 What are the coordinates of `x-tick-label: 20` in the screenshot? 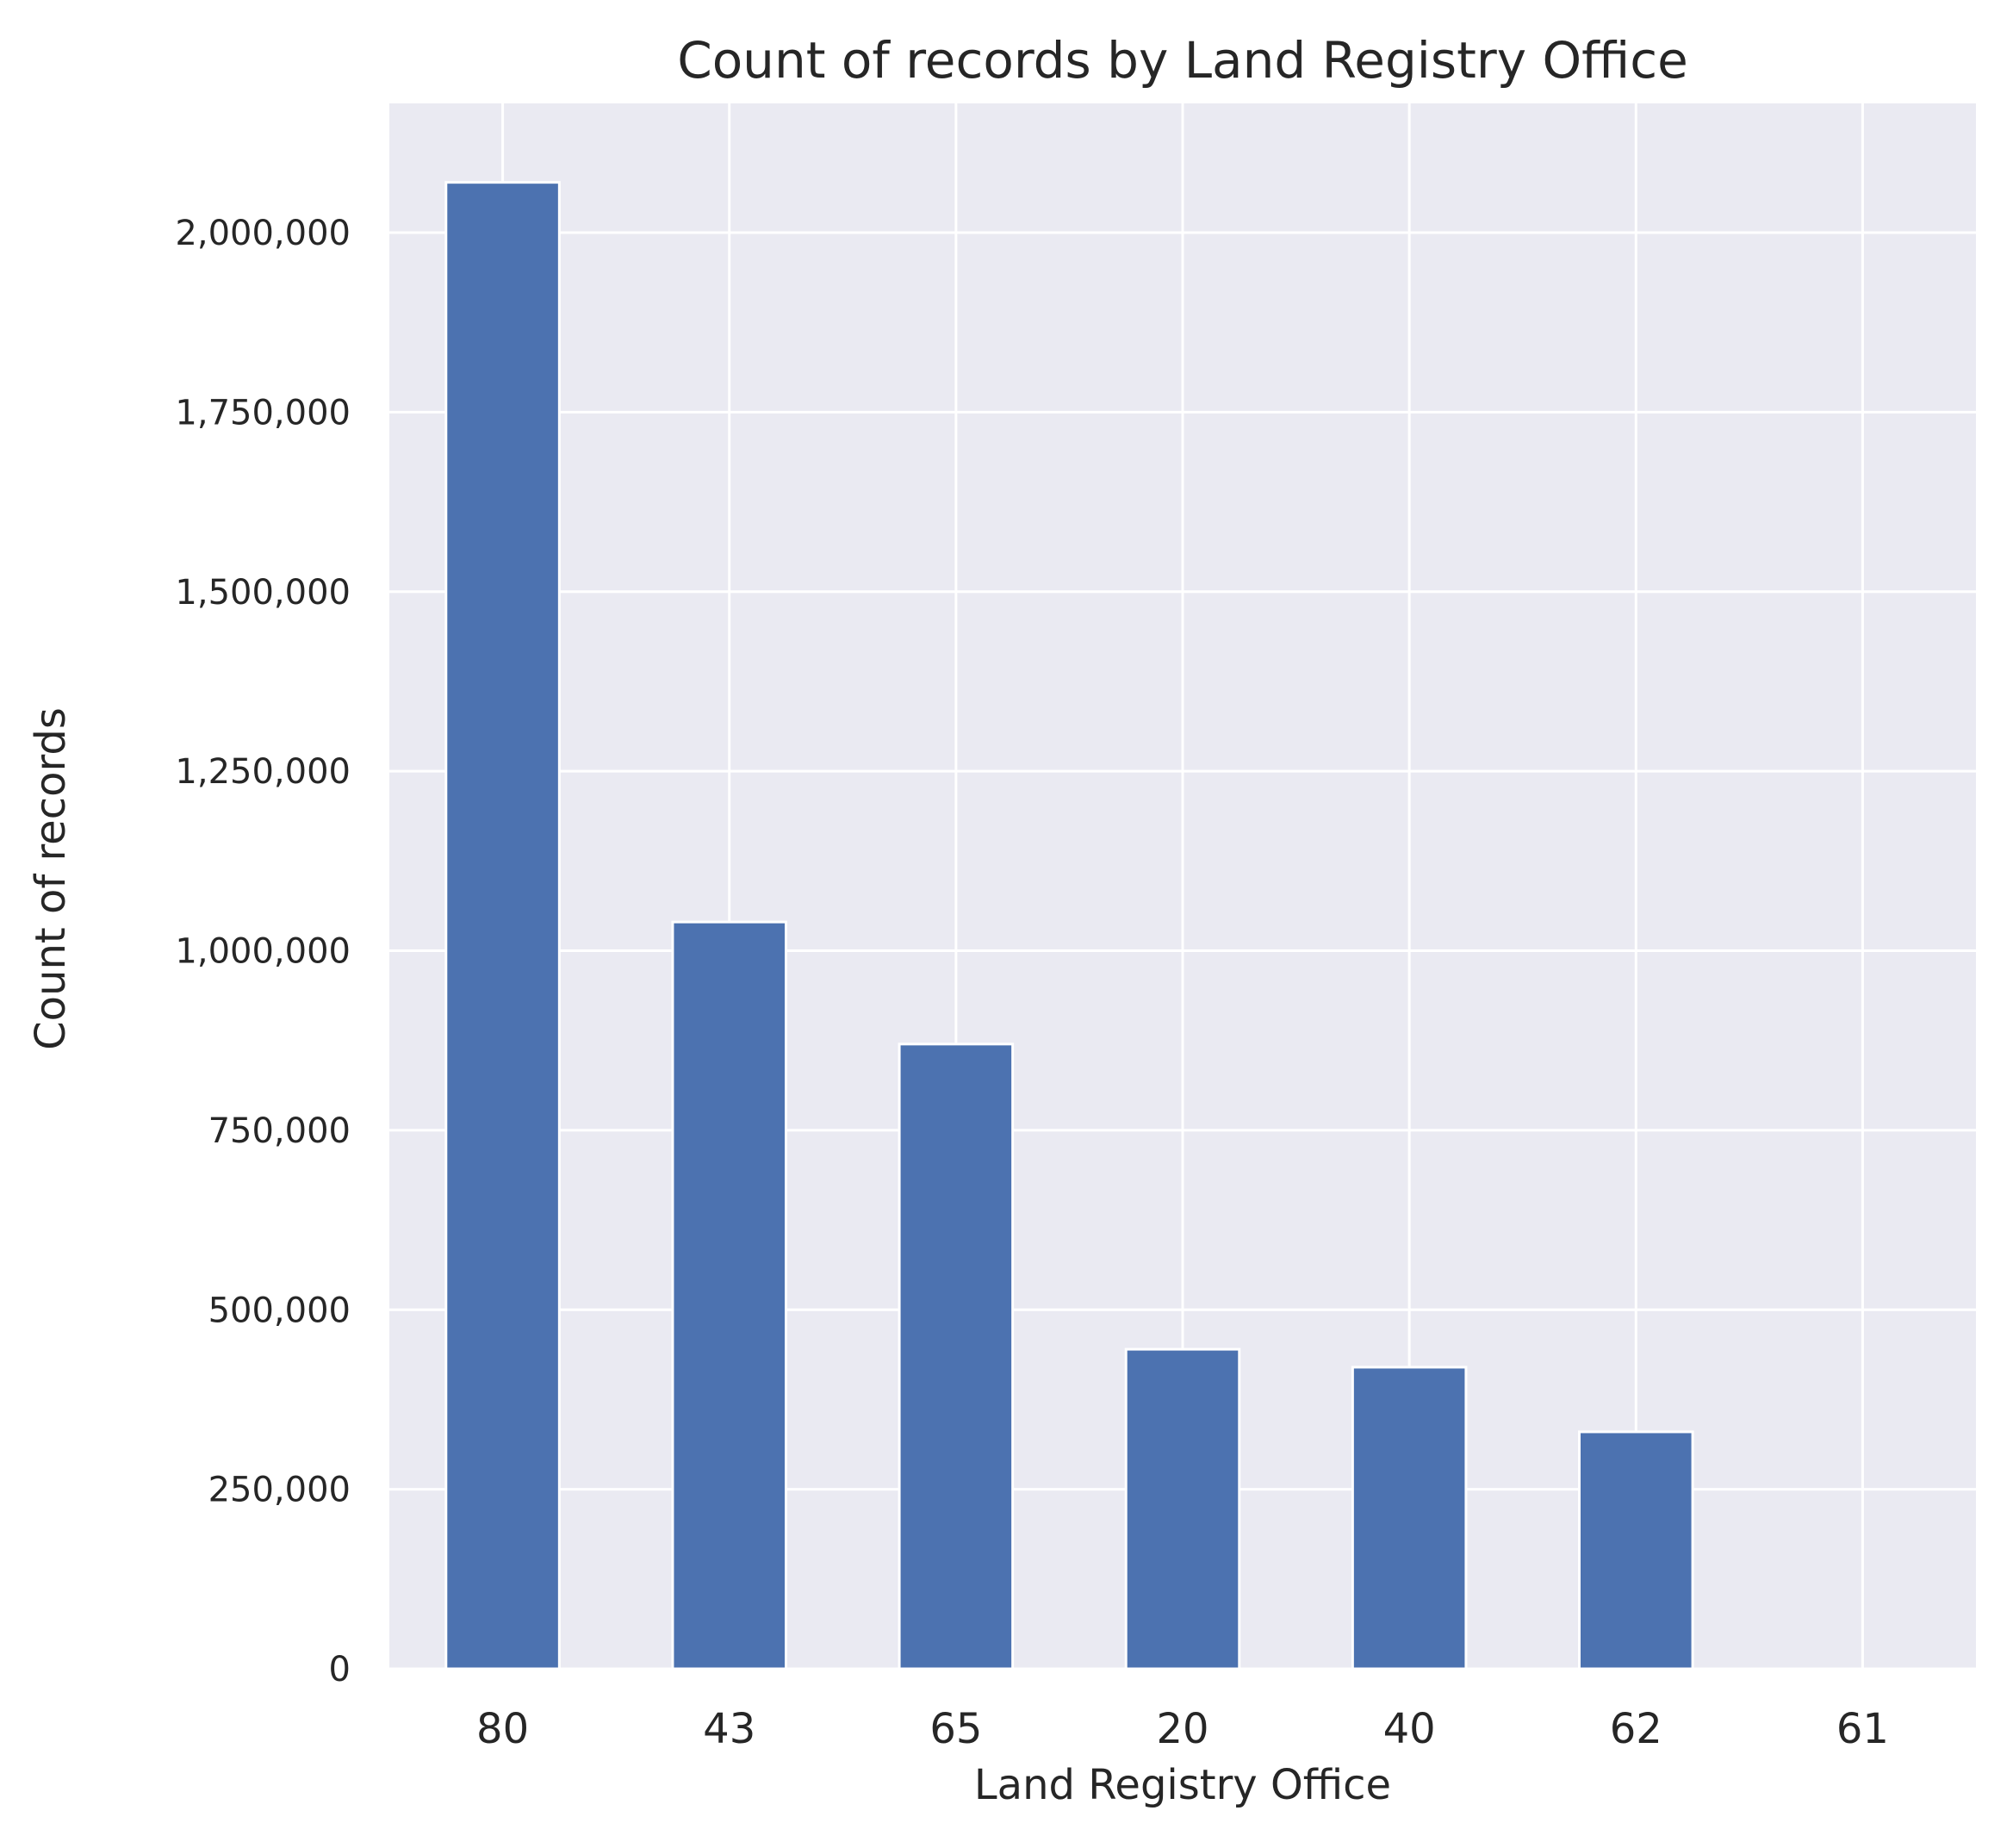 It's located at (1182, 1729).